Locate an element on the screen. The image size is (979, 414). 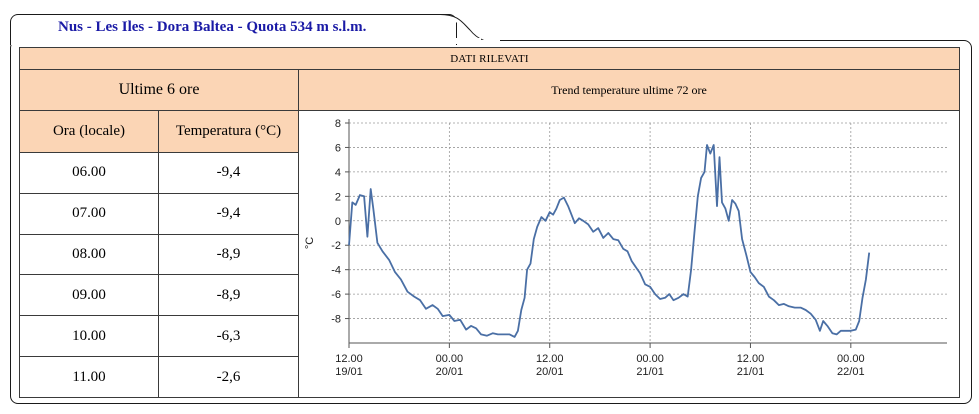
panel-title: DATI RILEVATI is located at coordinates (489, 58).